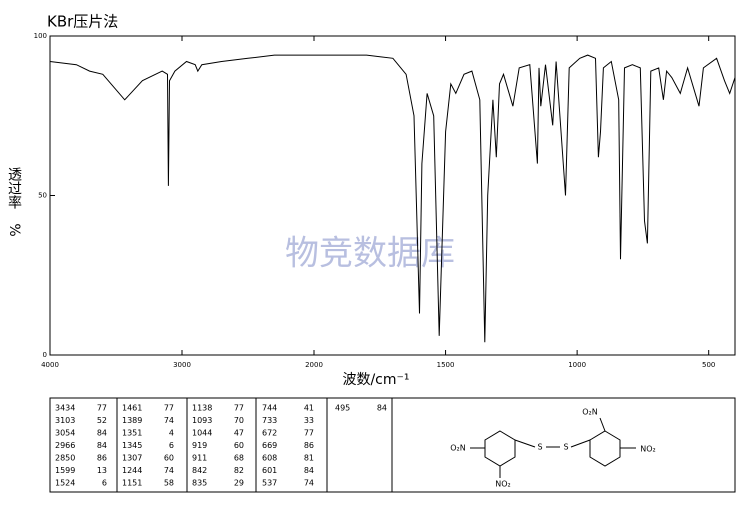  I want to click on peak-wavenumber: 1151, so click(132, 483).